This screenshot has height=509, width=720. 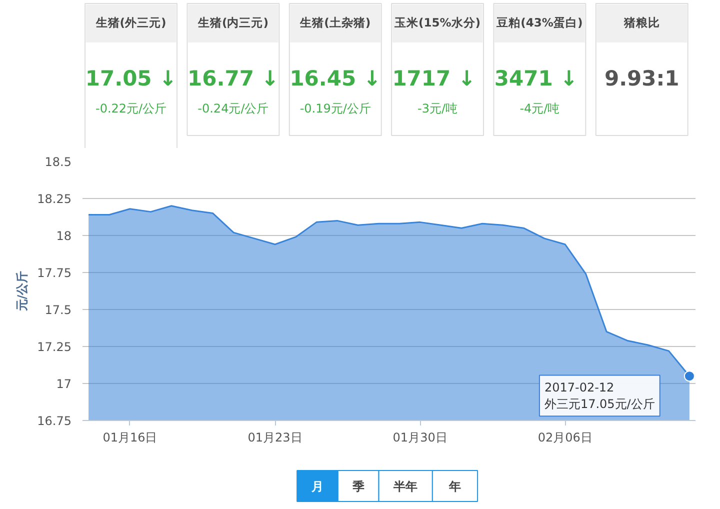 What do you see at coordinates (54, 347) in the screenshot?
I see `y-tick-label: 17.25` at bounding box center [54, 347].